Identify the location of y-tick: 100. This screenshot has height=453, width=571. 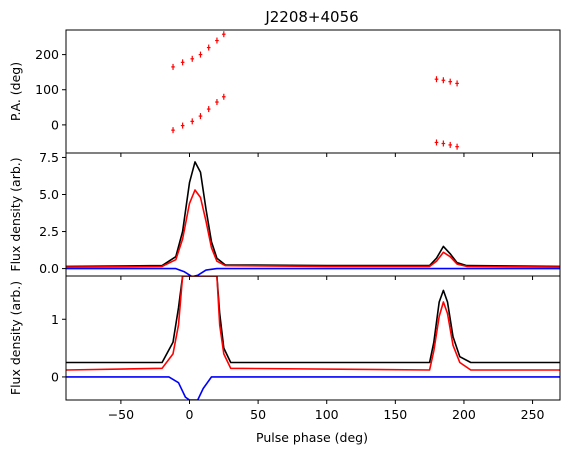
(50, 89).